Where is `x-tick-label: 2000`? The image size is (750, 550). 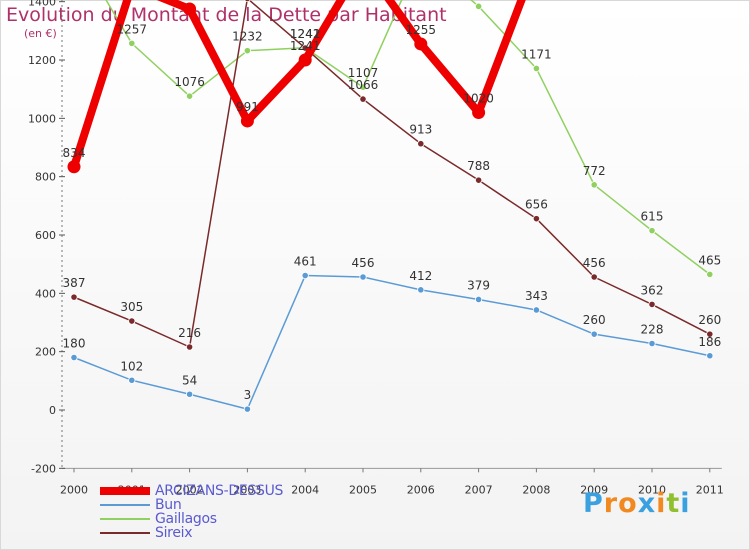
x-tick-label: 2000 is located at coordinates (74, 489).